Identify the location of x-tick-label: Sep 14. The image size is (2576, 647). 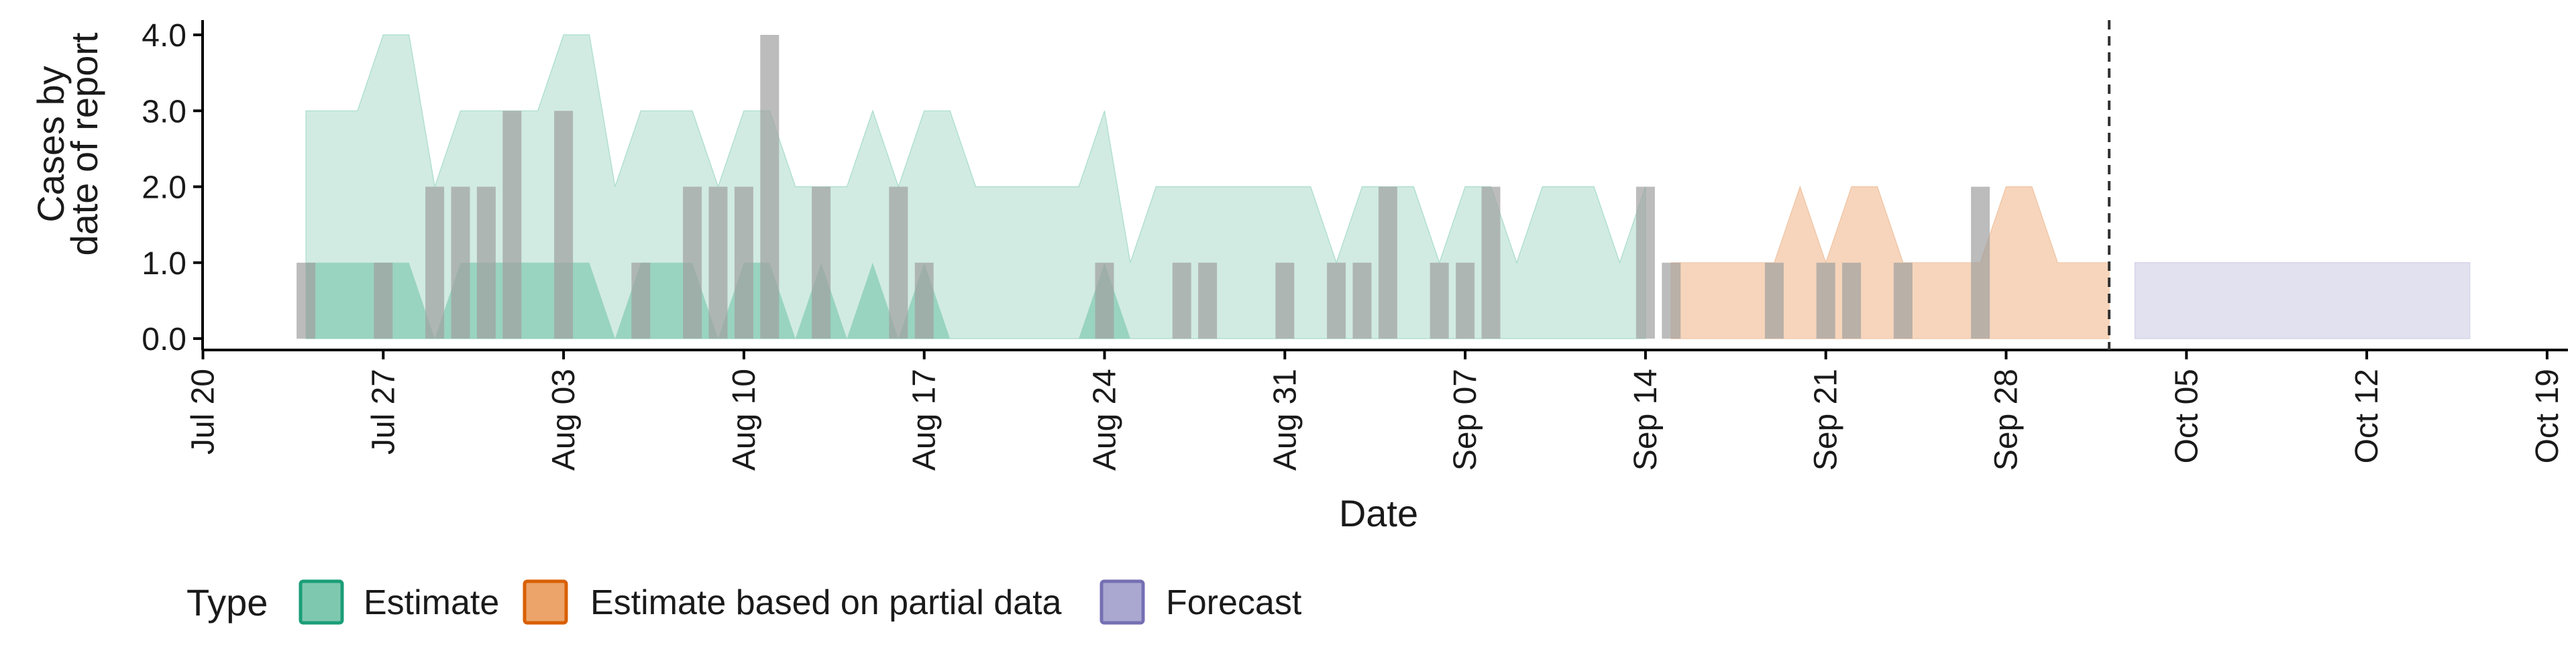
(1646, 420).